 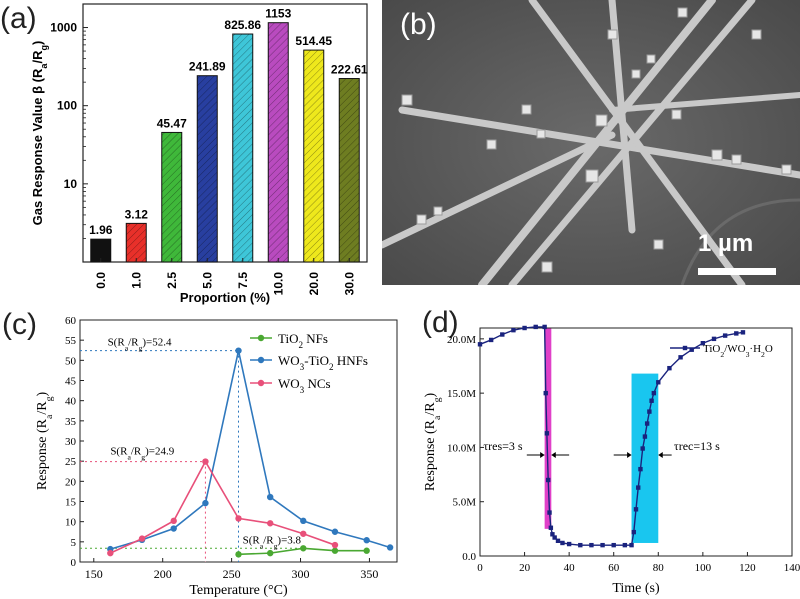 What do you see at coordinates (71, 503) in the screenshot?
I see `y-tick-label: 15` at bounding box center [71, 503].